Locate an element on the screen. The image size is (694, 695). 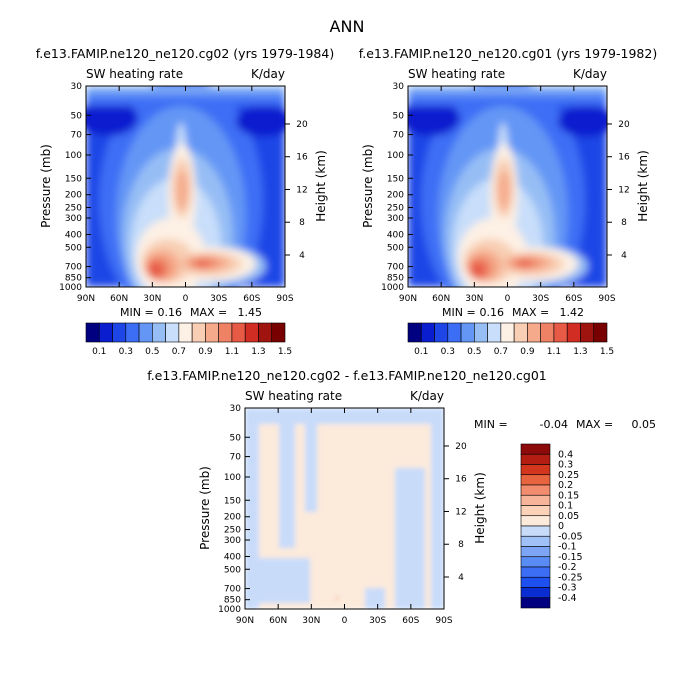
y-tick-label: 300 is located at coordinates (395, 219).